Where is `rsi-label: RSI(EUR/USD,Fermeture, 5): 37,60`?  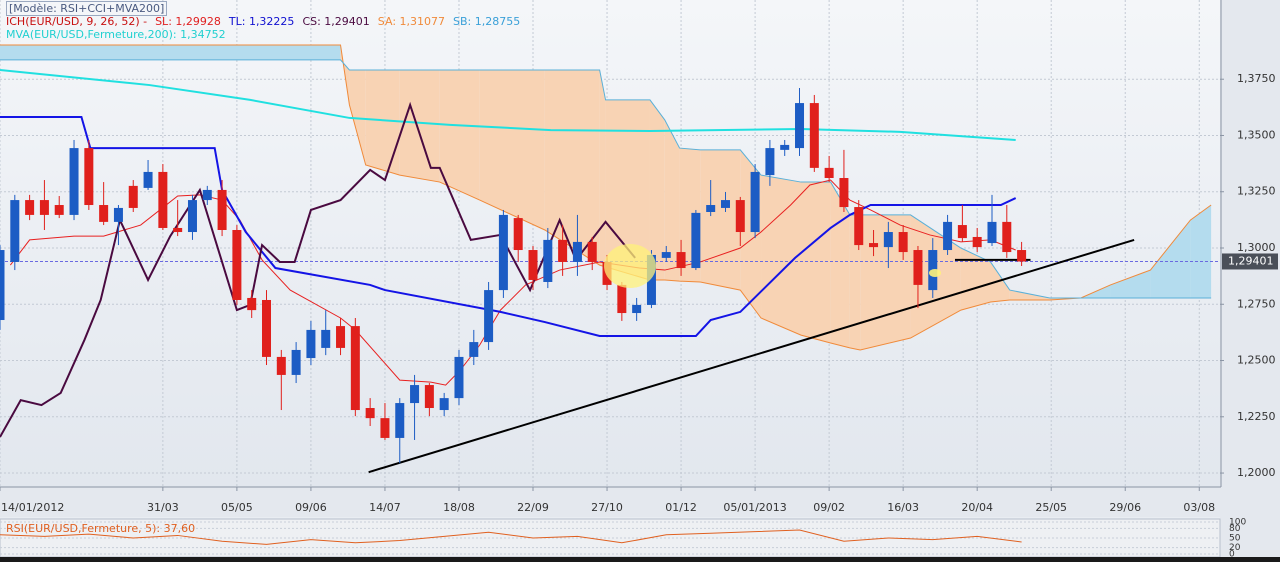 rsi-label: RSI(EUR/USD,Fermeture, 5): 37,60 is located at coordinates (101, 528).